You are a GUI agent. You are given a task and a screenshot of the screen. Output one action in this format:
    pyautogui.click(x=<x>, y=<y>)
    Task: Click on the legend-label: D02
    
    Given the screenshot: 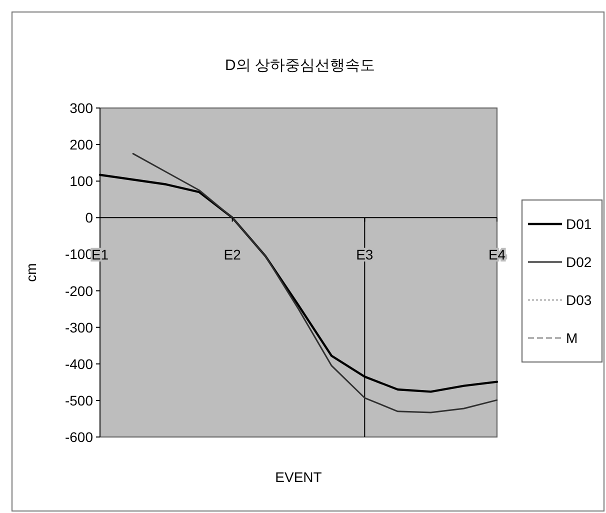 What is the action you would take?
    pyautogui.click(x=579, y=262)
    